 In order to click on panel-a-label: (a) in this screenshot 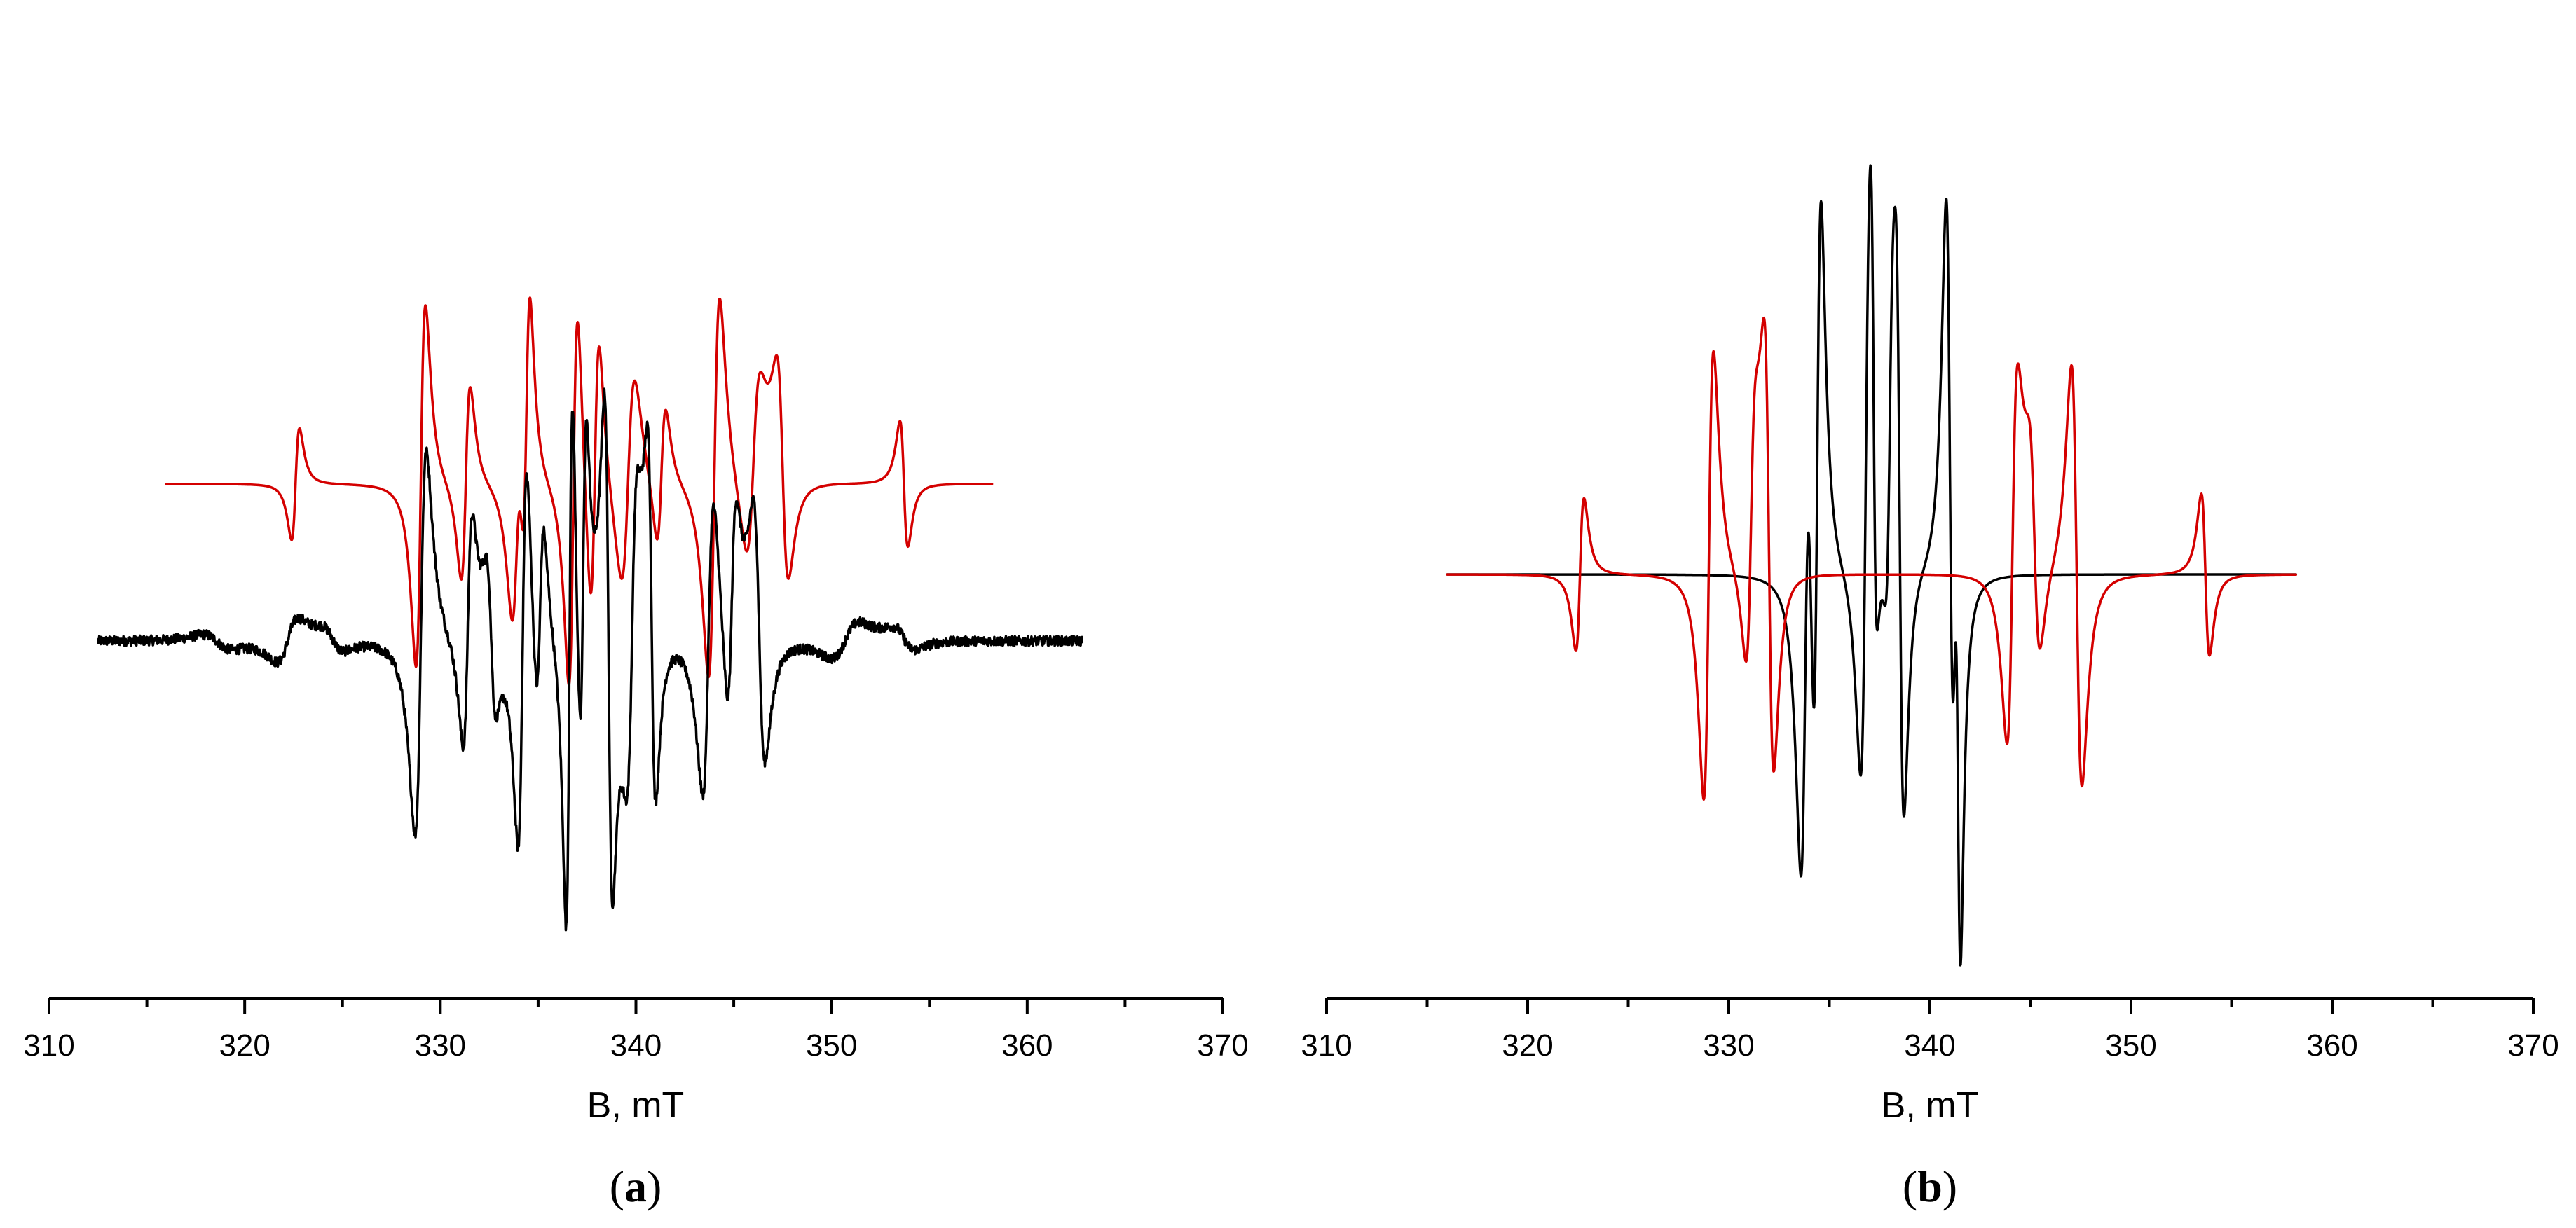, I will do `click(636, 1186)`.